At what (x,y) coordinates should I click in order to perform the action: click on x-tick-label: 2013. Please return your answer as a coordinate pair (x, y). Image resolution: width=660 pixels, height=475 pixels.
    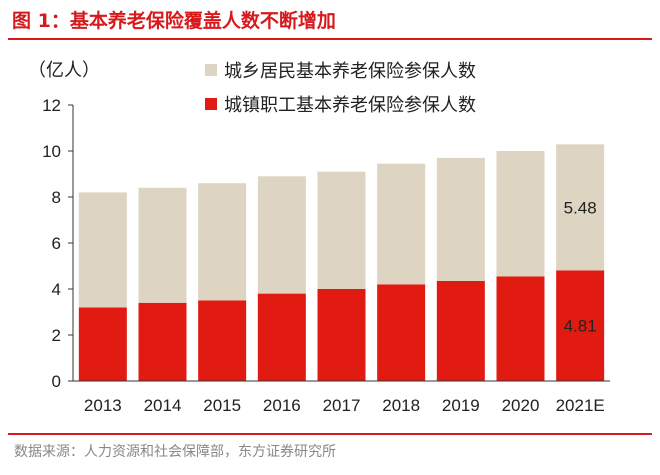
    Looking at the image, I should click on (103, 405).